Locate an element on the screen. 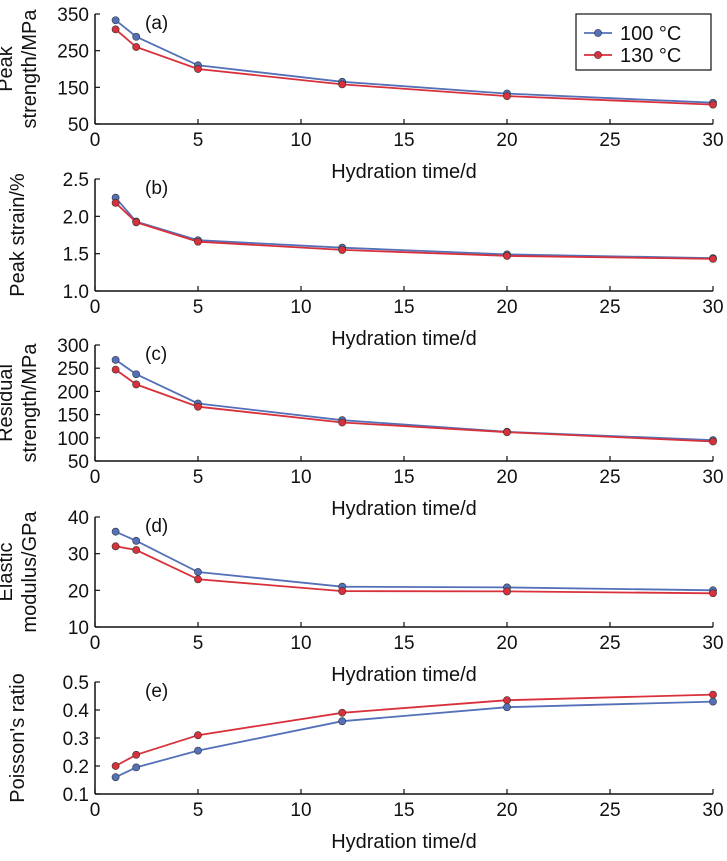 This screenshot has height=861, width=727. panel-label: (d) is located at coordinates (156, 526).